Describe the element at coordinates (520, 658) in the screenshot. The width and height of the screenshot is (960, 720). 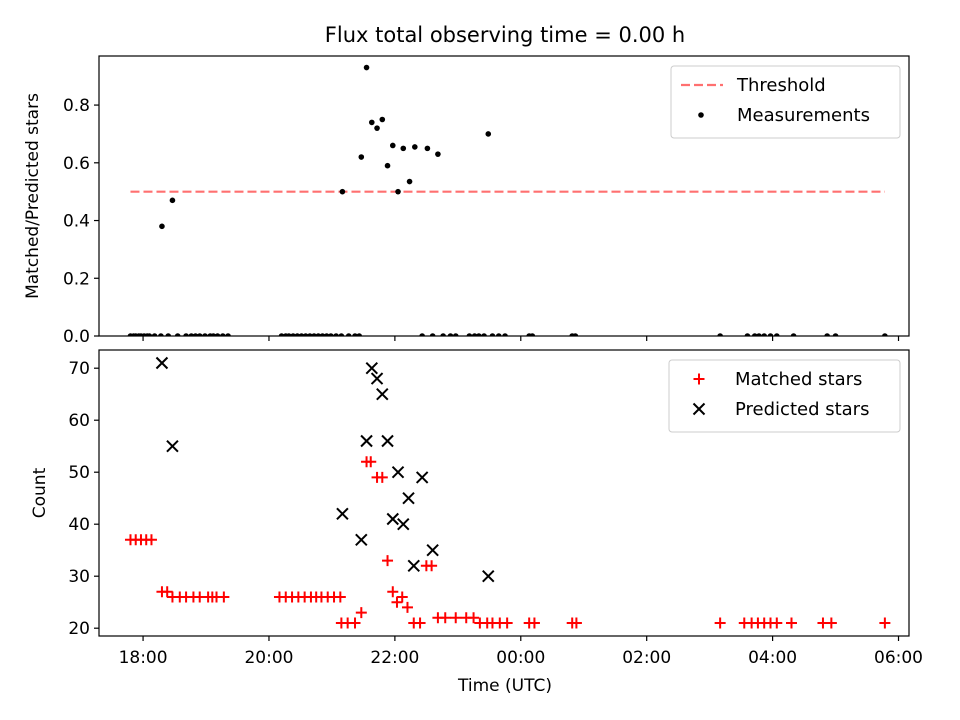
I see `xtick-label: 00:00` at that location.